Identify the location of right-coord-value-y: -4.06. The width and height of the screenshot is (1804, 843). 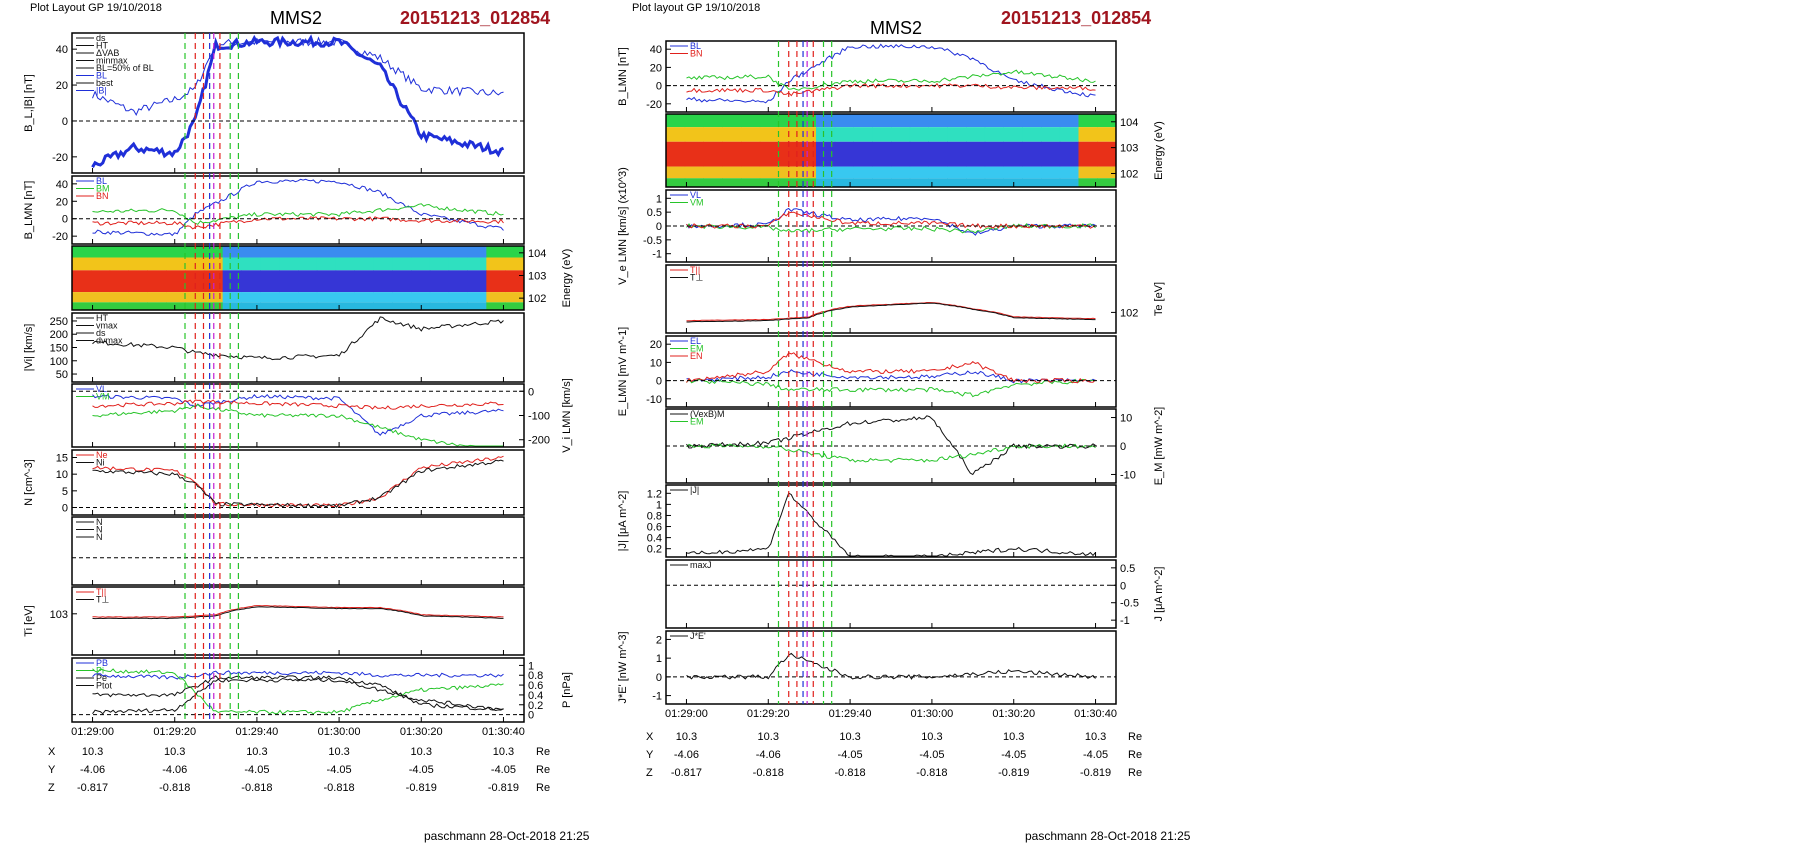
(768, 755).